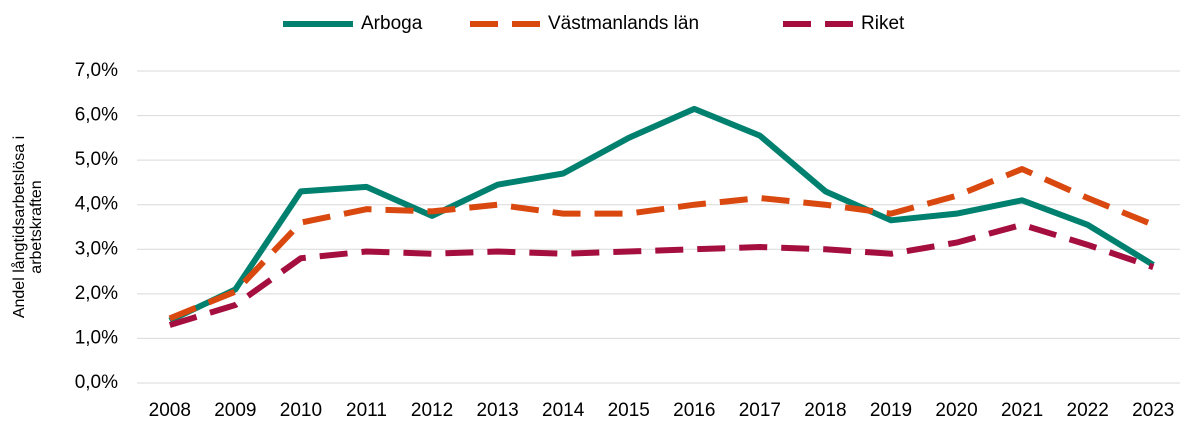  What do you see at coordinates (883, 23) in the screenshot?
I see `legend-label: Riket` at bounding box center [883, 23].